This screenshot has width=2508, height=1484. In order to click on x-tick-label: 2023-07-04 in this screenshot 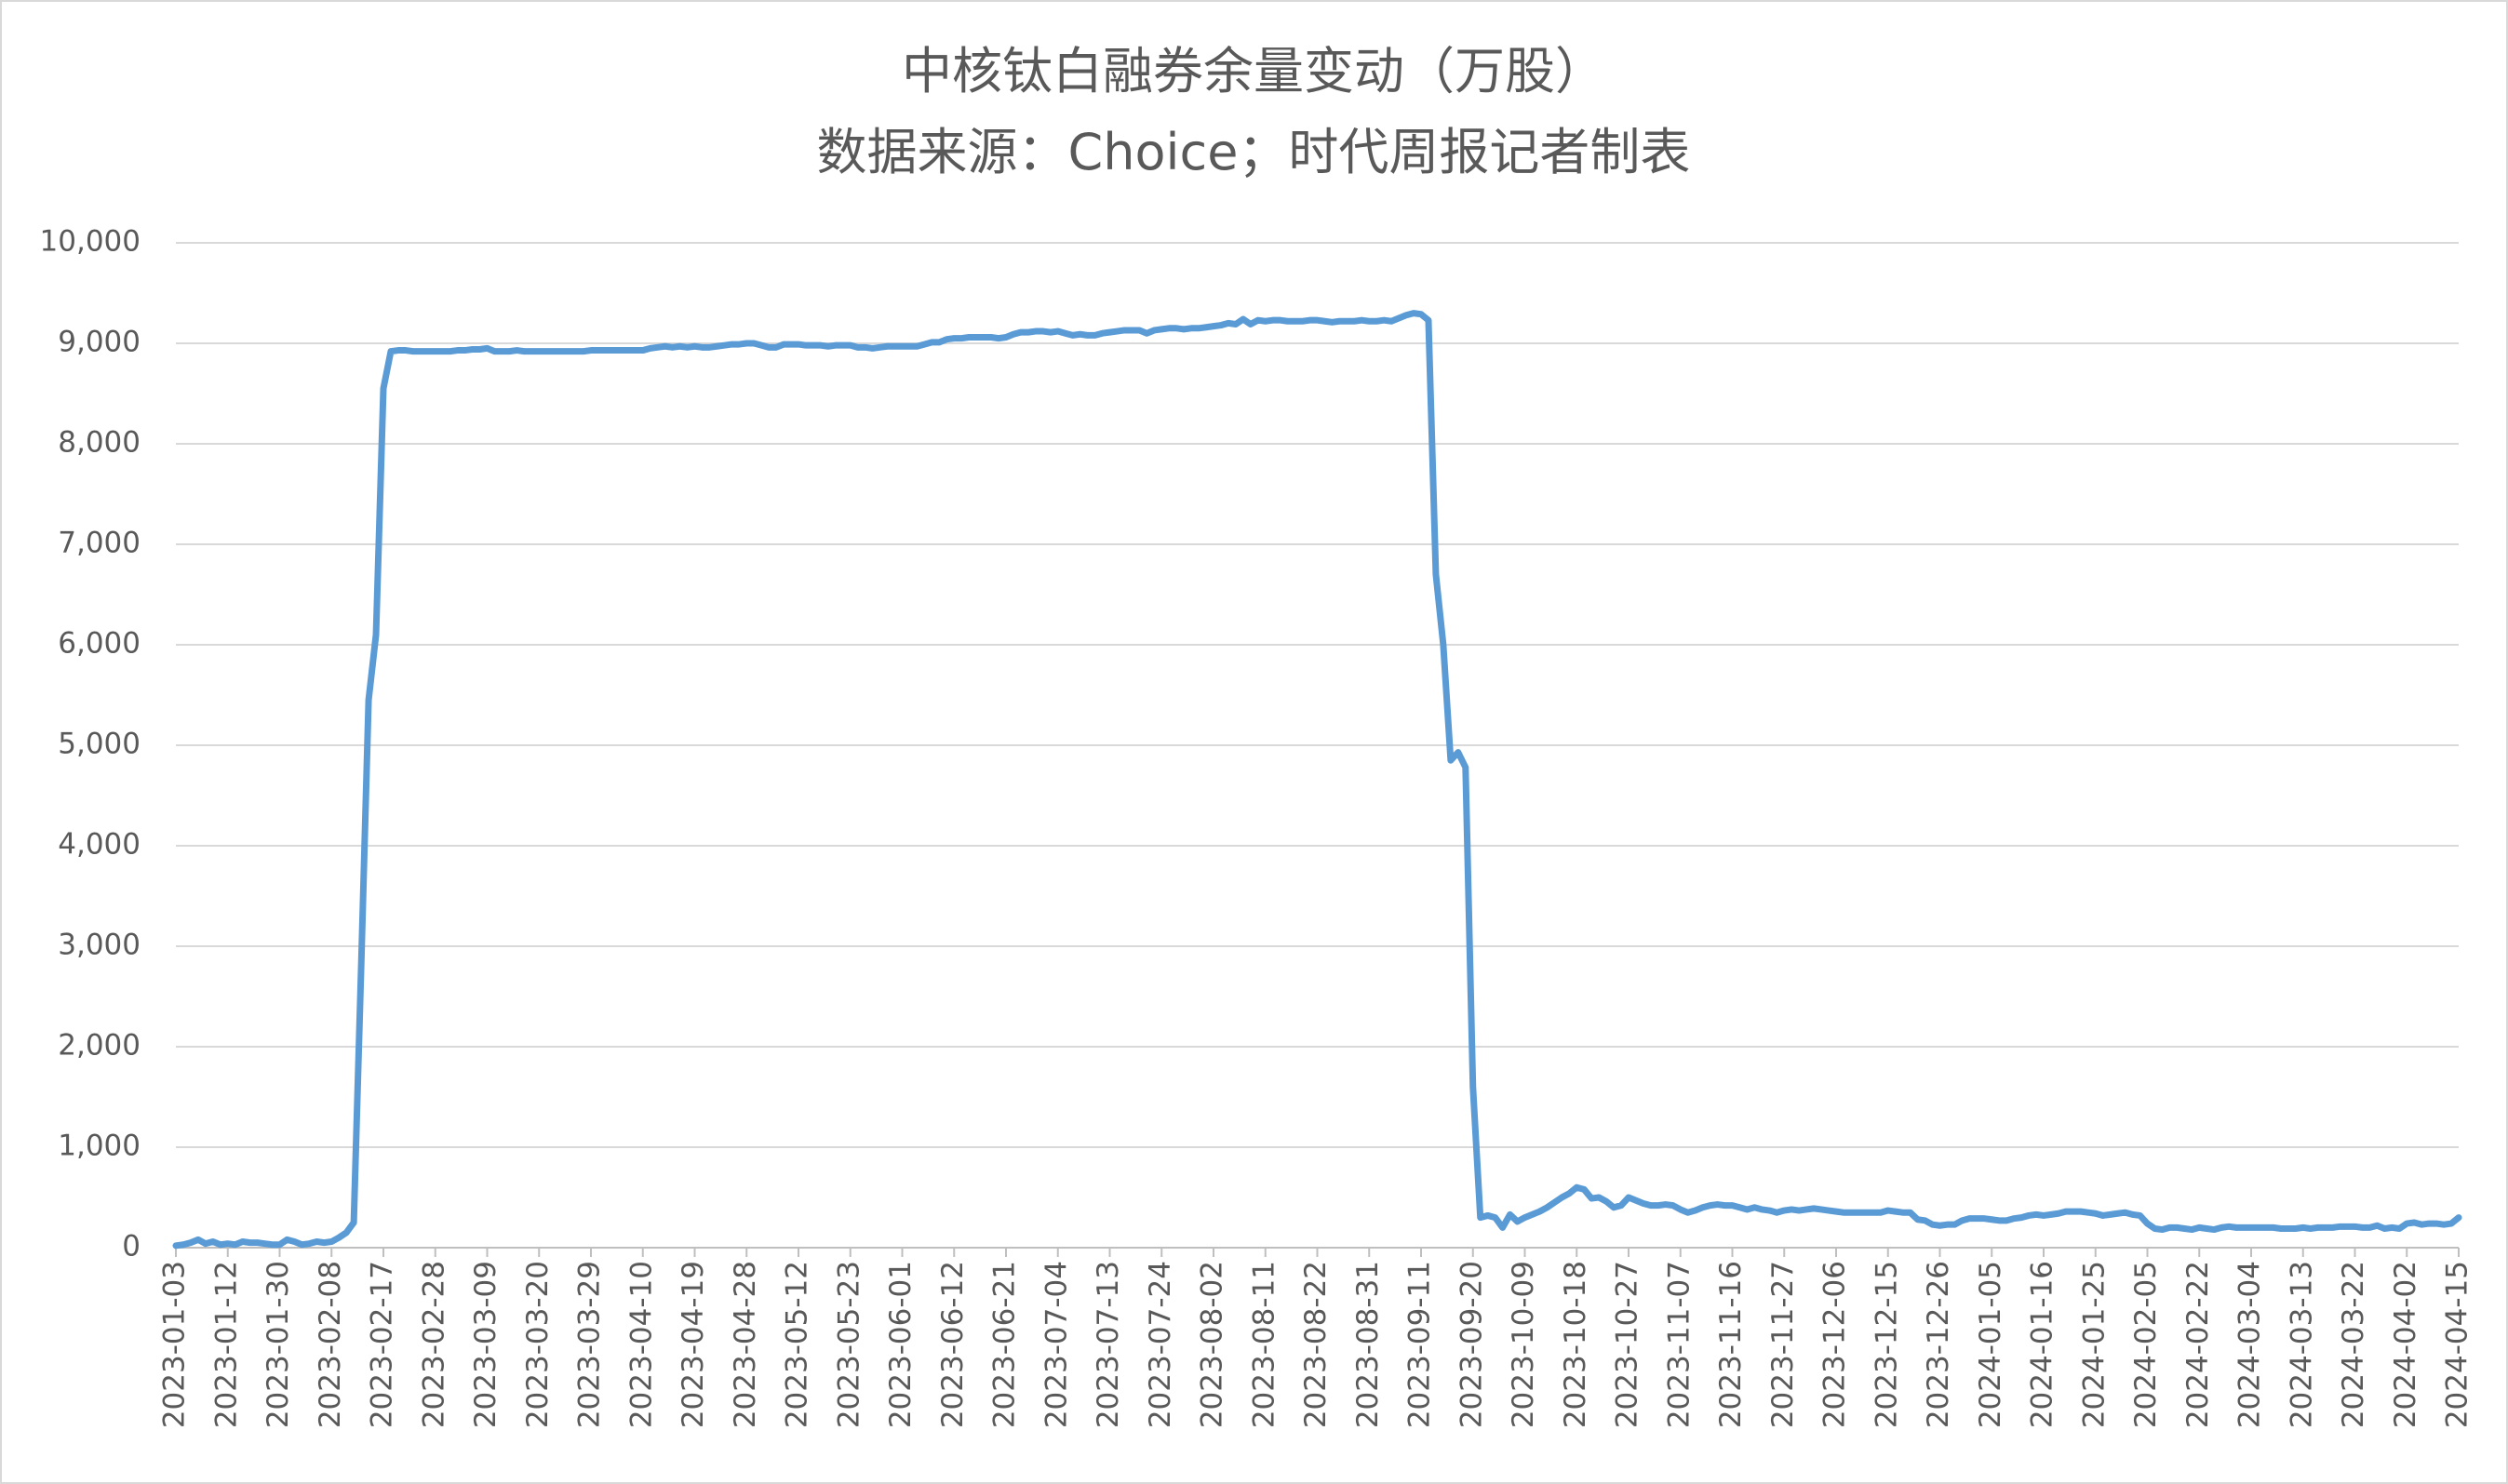, I will do `click(1056, 1344)`.